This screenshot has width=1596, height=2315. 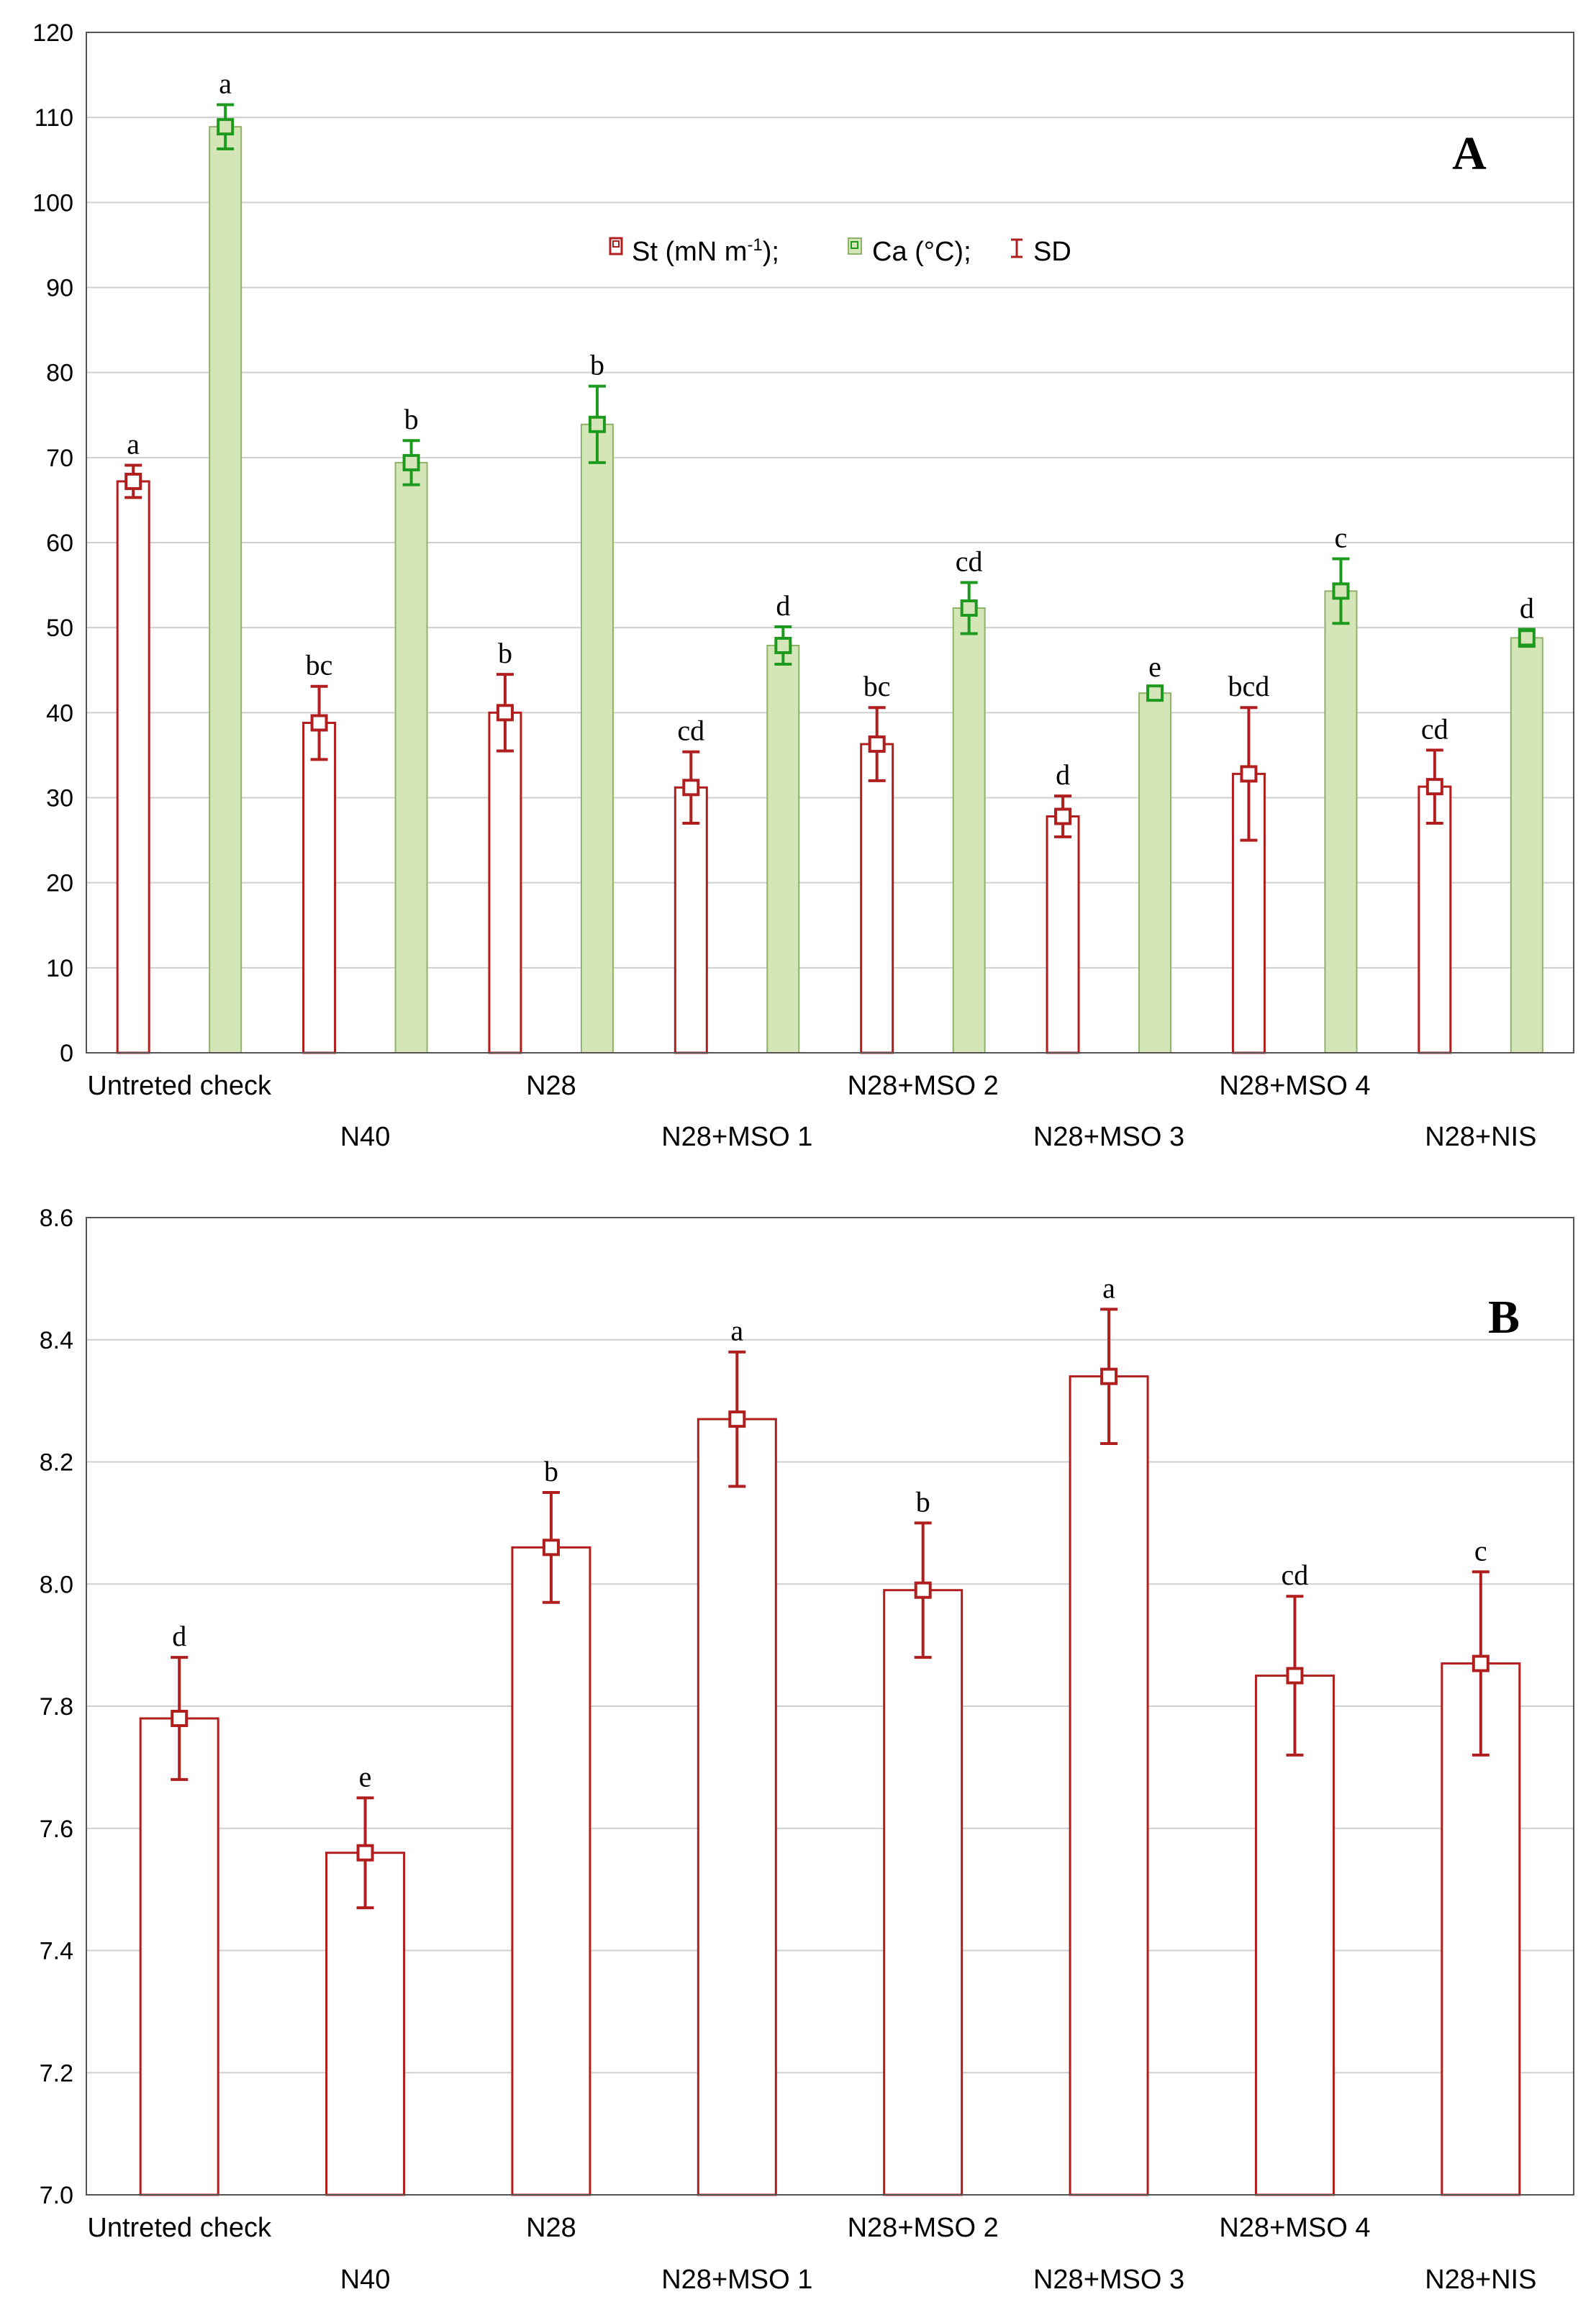 What do you see at coordinates (57, 2073) in the screenshot?
I see `y-tick-label: 7.2` at bounding box center [57, 2073].